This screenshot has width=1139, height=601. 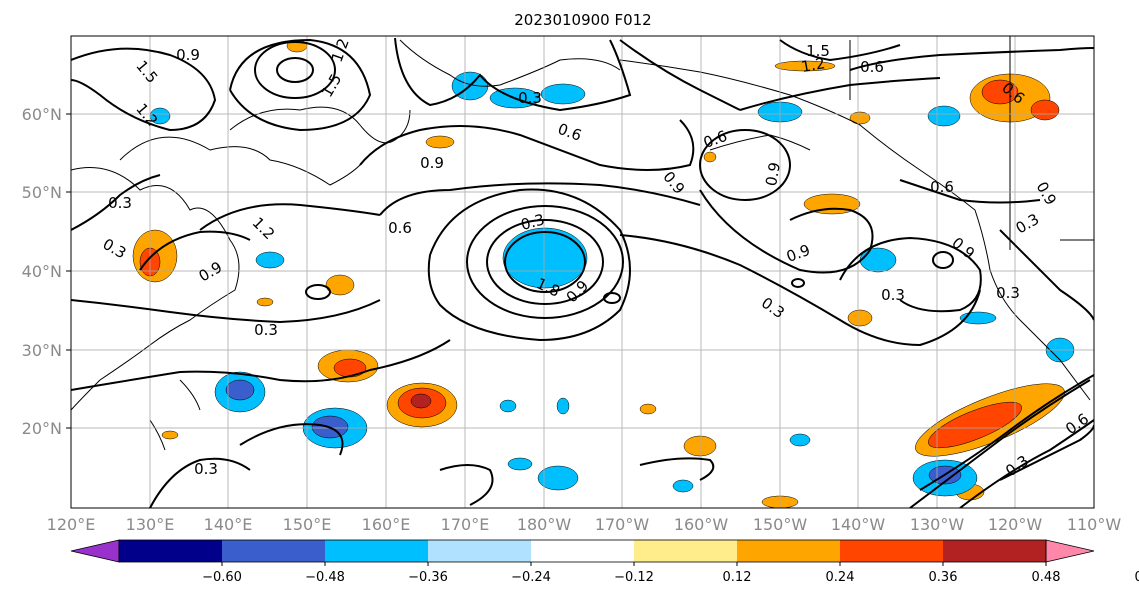 What do you see at coordinates (150, 524) in the screenshot?
I see `lon-tick-label: 130°E` at bounding box center [150, 524].